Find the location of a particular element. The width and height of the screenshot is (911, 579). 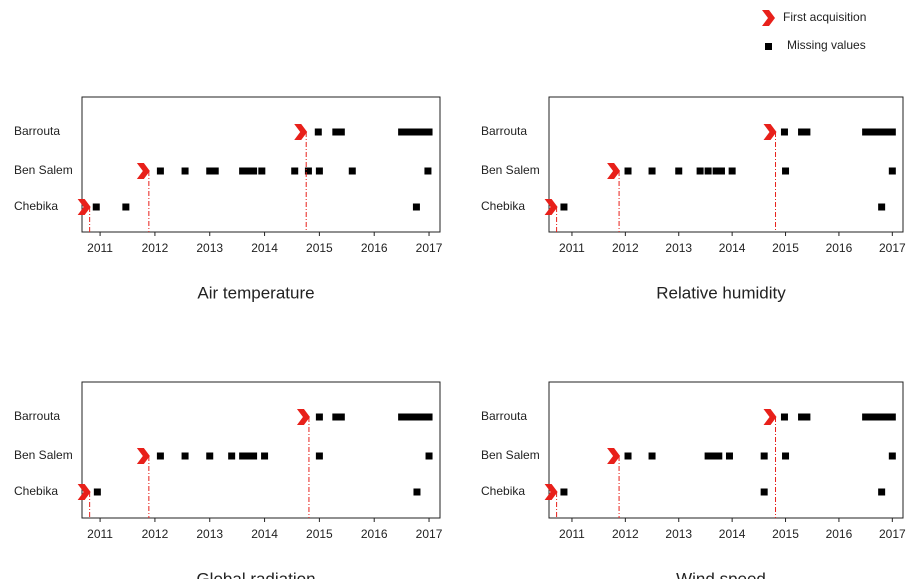

x-tick-label: 2017 is located at coordinates (892, 534).